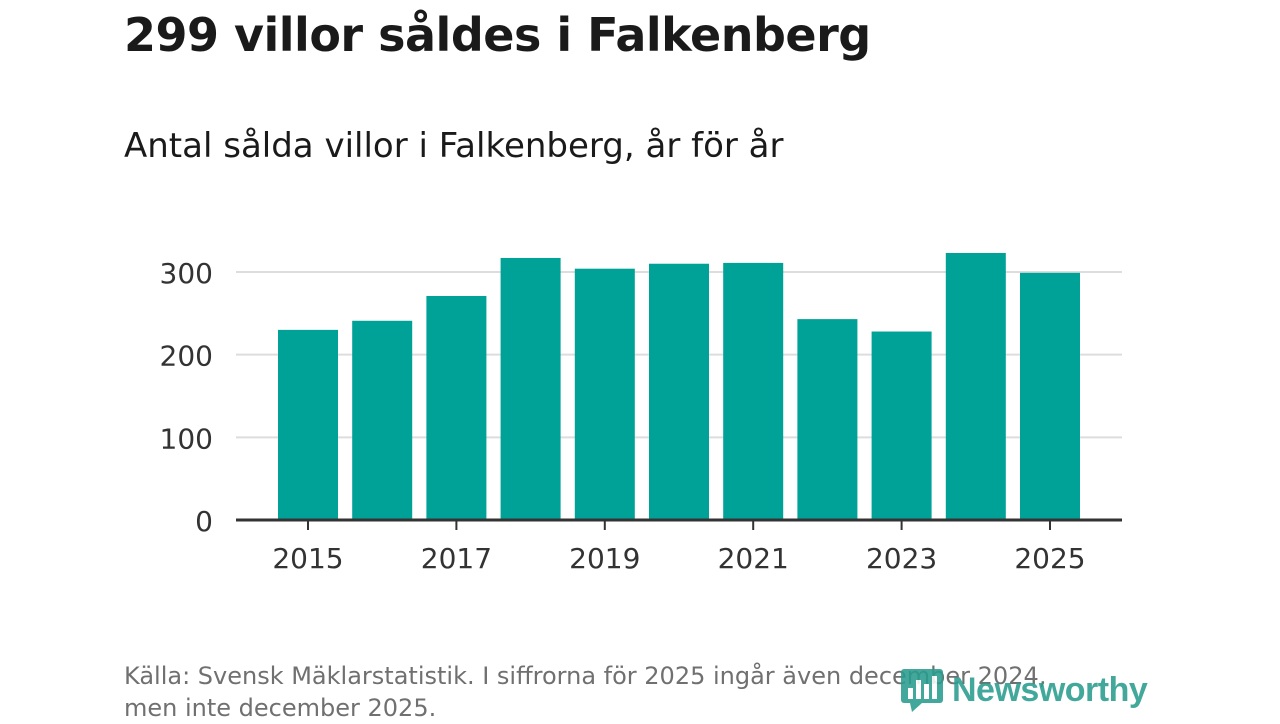  What do you see at coordinates (604, 394) in the screenshot?
I see `bar-2019` at bounding box center [604, 394].